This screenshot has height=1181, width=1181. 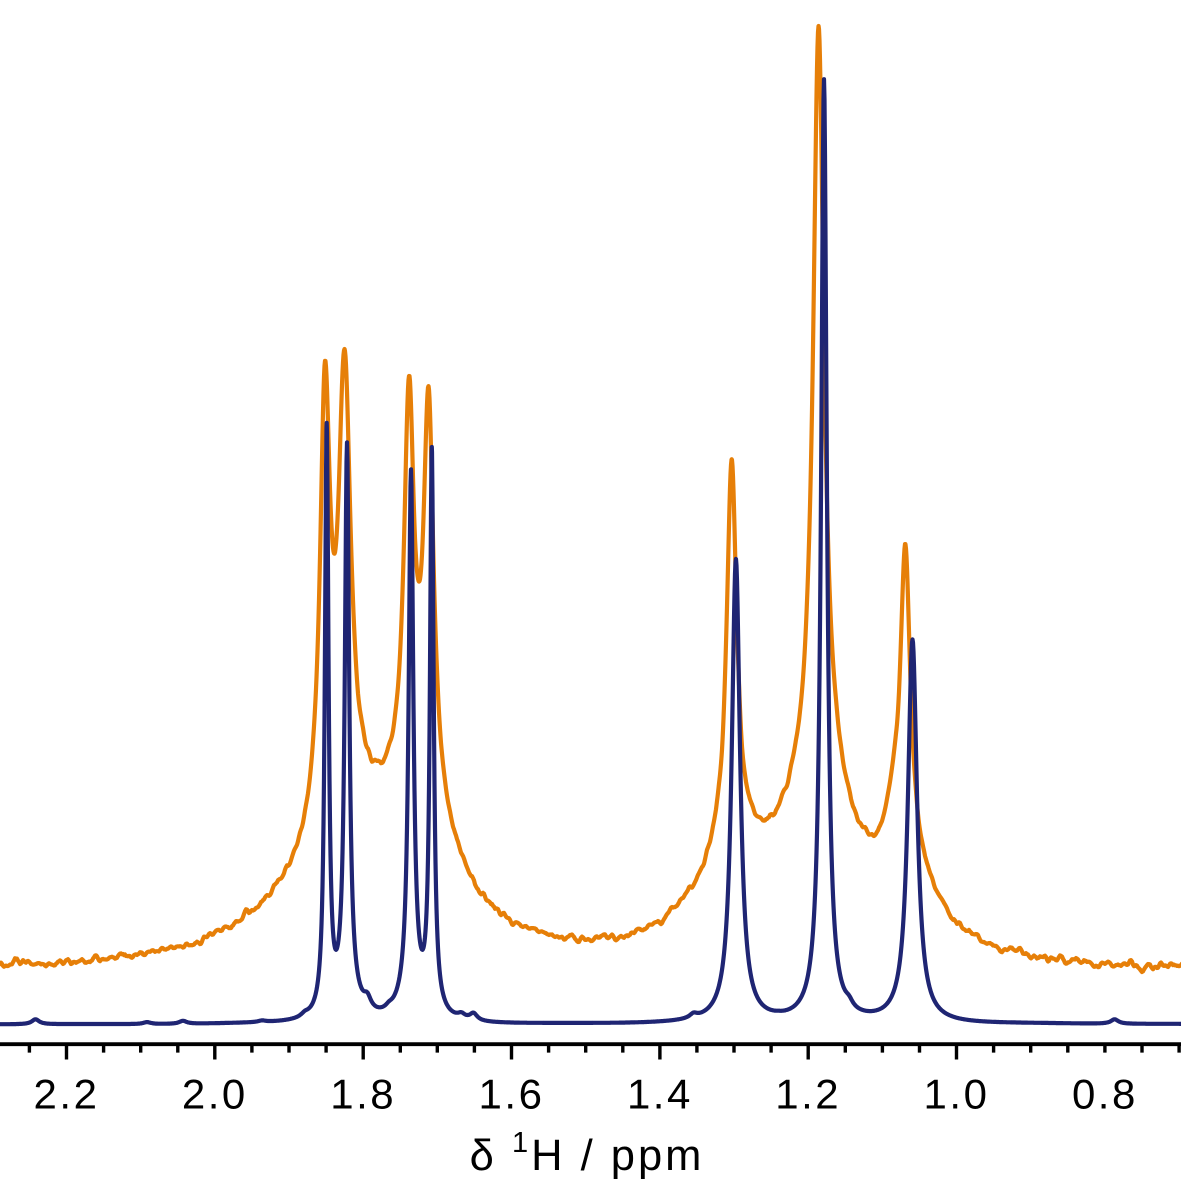 What do you see at coordinates (957, 1094) in the screenshot?
I see `svg-text: 1.0` at bounding box center [957, 1094].